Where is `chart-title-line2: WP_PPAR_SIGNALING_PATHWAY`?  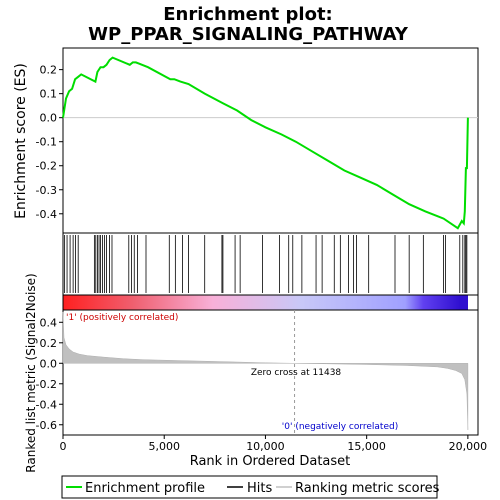
chart-title-line2: WP_PPAR_SIGNALING_PATHWAY is located at coordinates (248, 34).